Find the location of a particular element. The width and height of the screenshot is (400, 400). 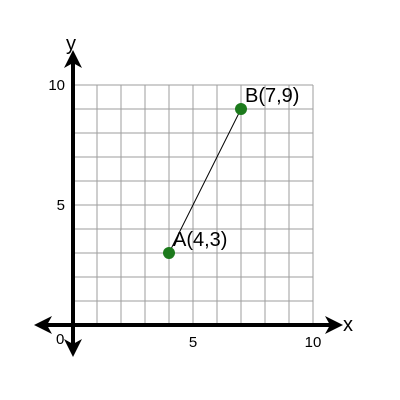

segments is located at coordinates (205, 181).